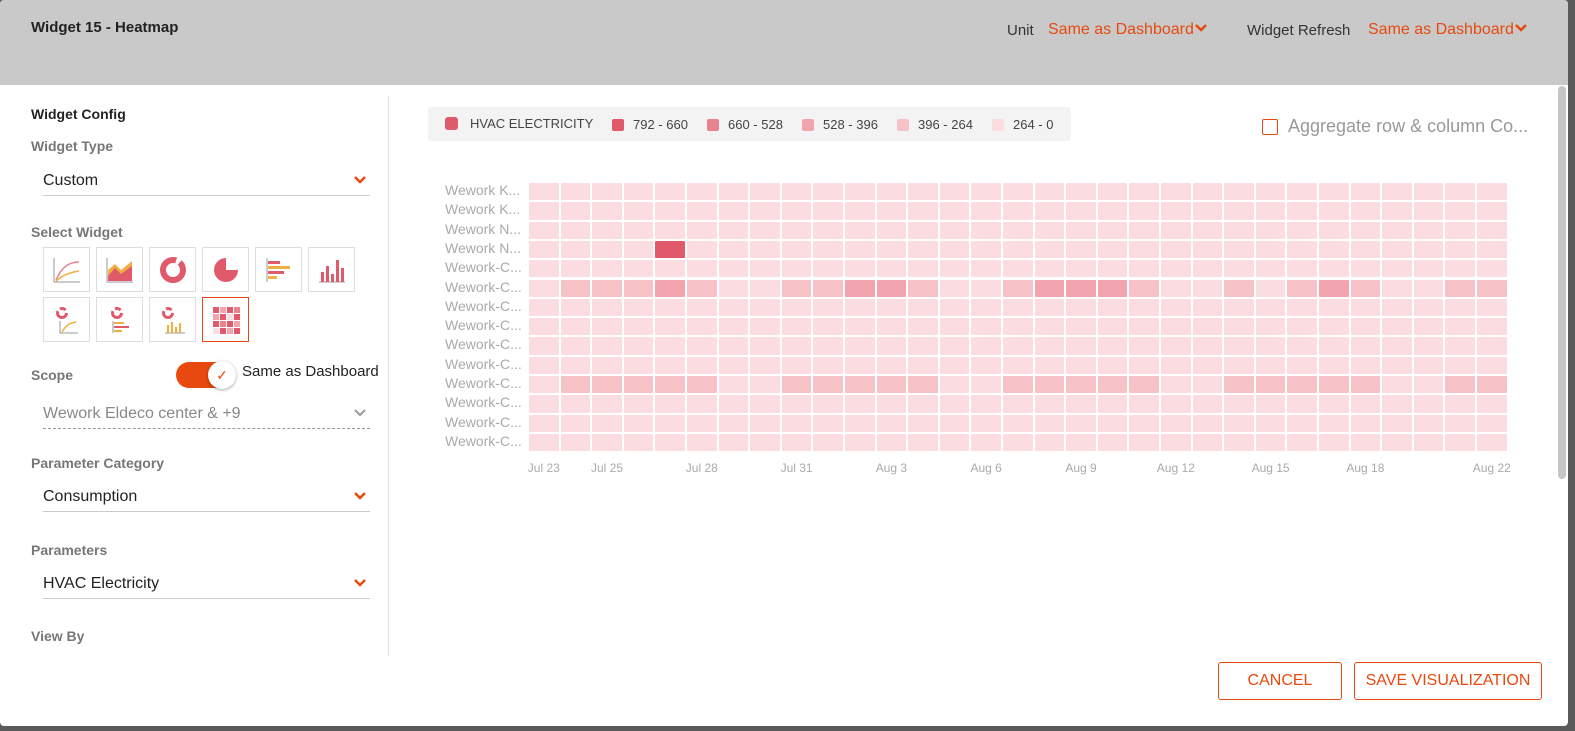  What do you see at coordinates (225, 319) in the screenshot?
I see `heatmap-button` at bounding box center [225, 319].